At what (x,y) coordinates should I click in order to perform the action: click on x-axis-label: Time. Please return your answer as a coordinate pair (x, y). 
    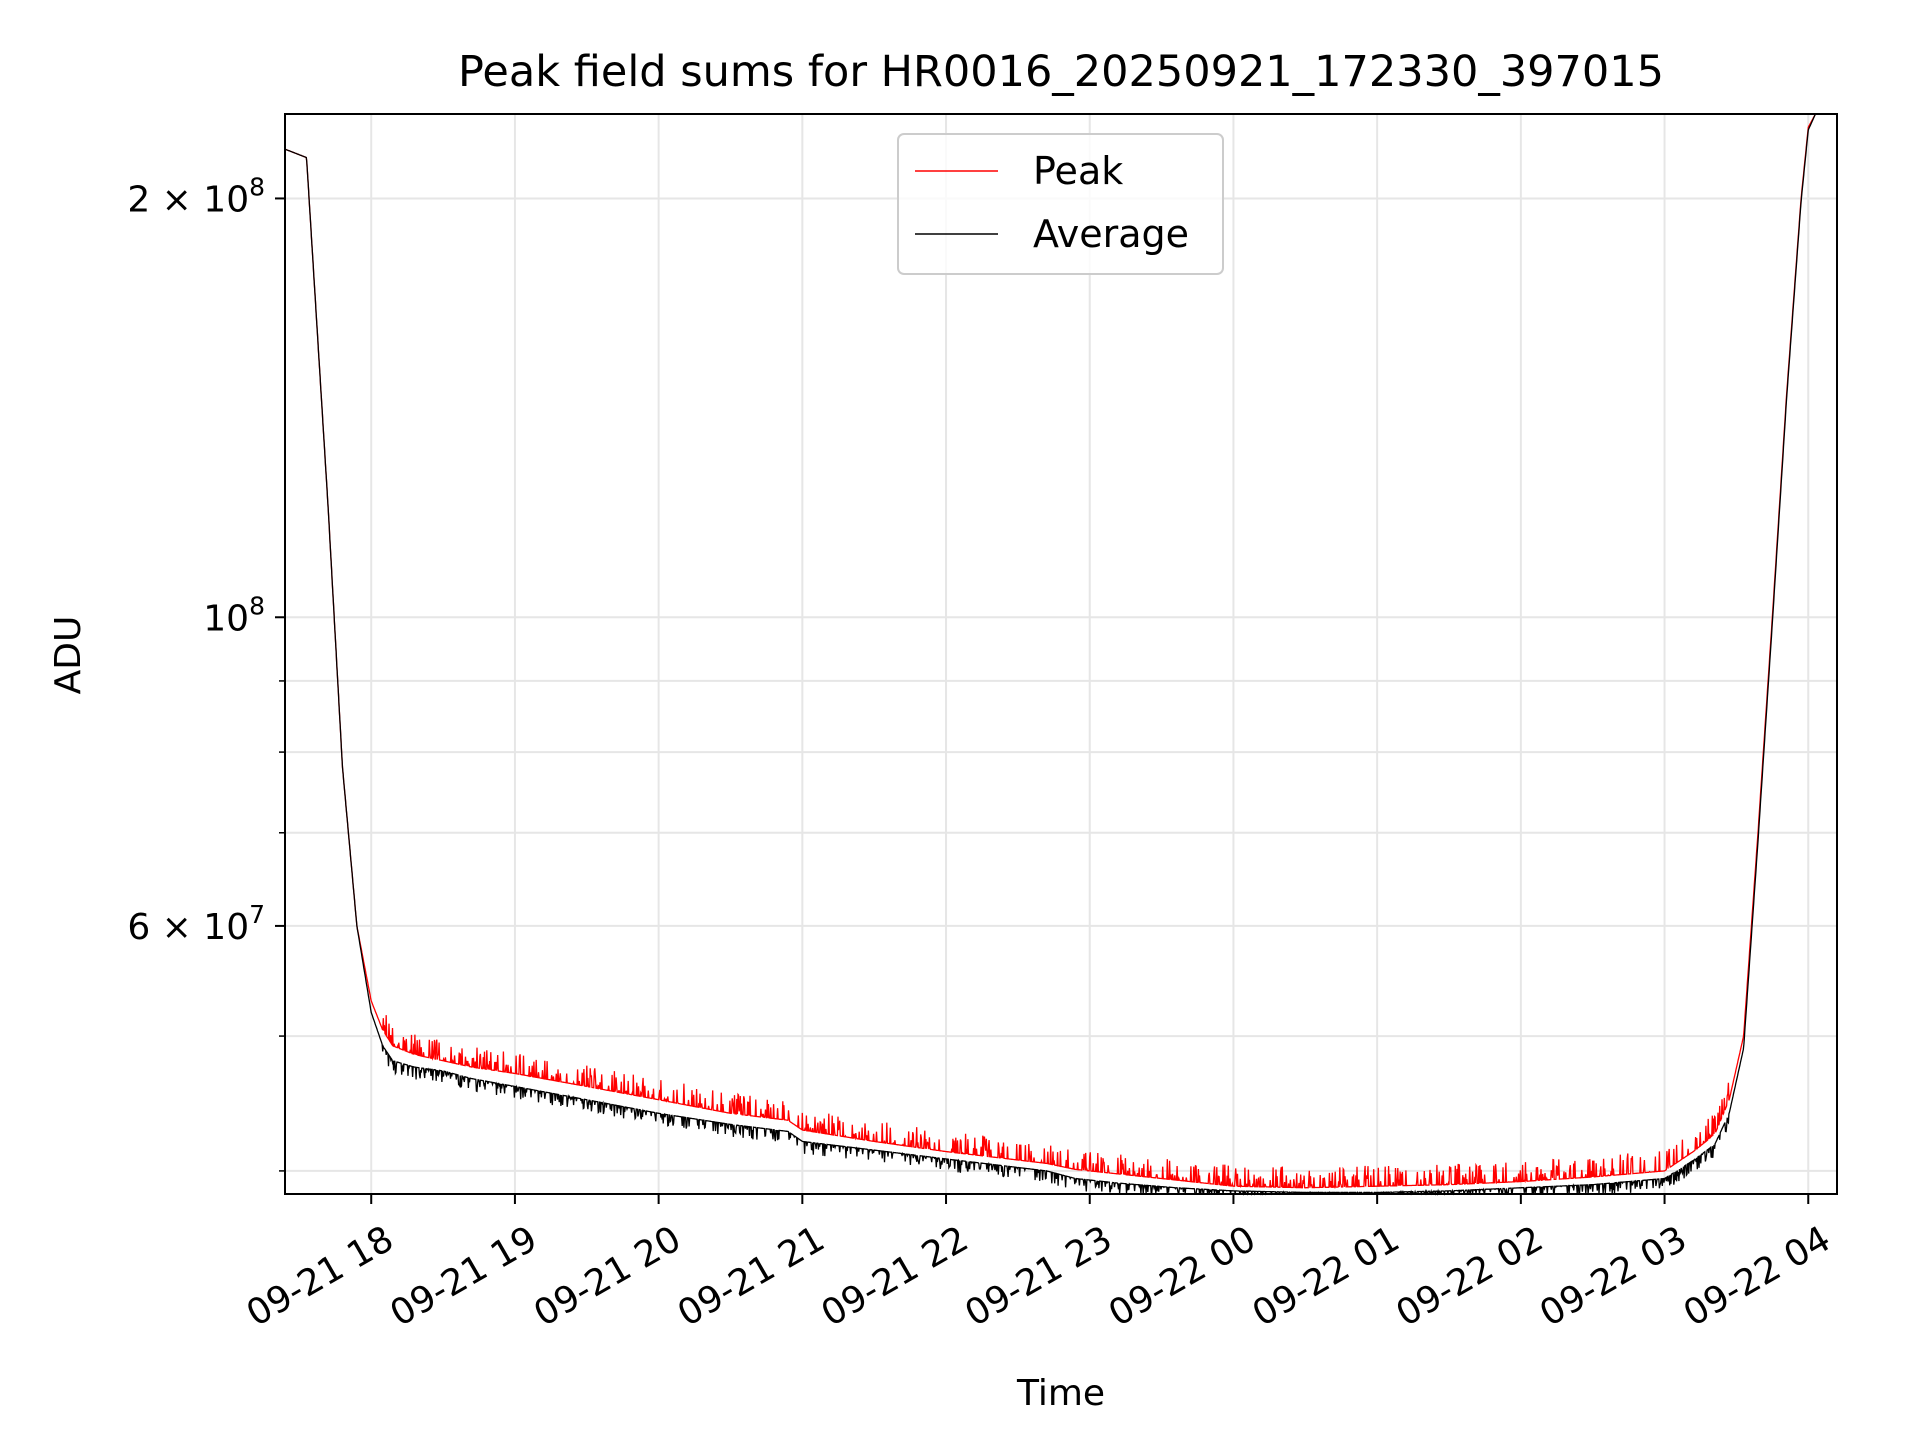
    Looking at the image, I should click on (1060, 1393).